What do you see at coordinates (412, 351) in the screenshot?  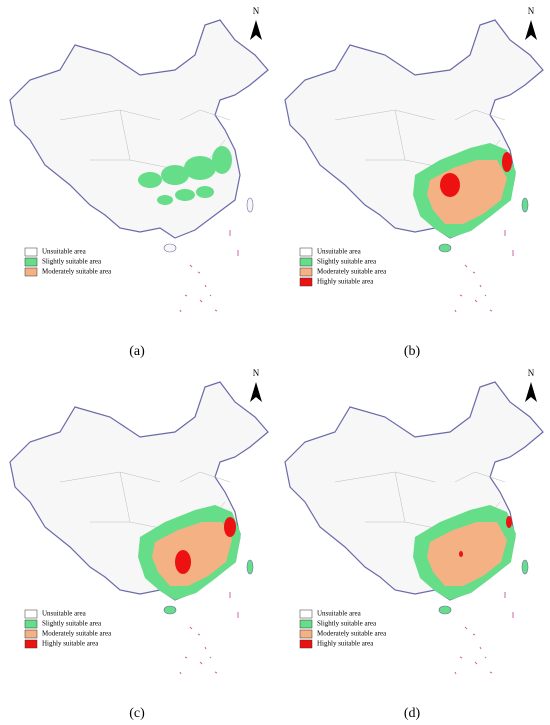 I see `panel-label: (b)` at bounding box center [412, 351].